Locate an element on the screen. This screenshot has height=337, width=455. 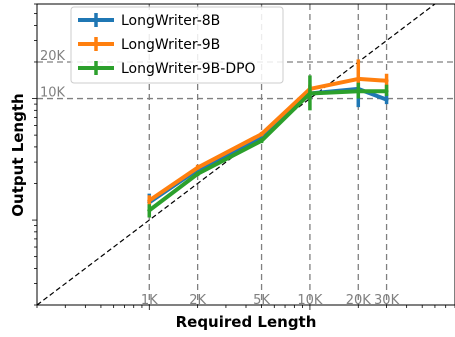
horizontal-ref-label: 10K is located at coordinates (53, 93).